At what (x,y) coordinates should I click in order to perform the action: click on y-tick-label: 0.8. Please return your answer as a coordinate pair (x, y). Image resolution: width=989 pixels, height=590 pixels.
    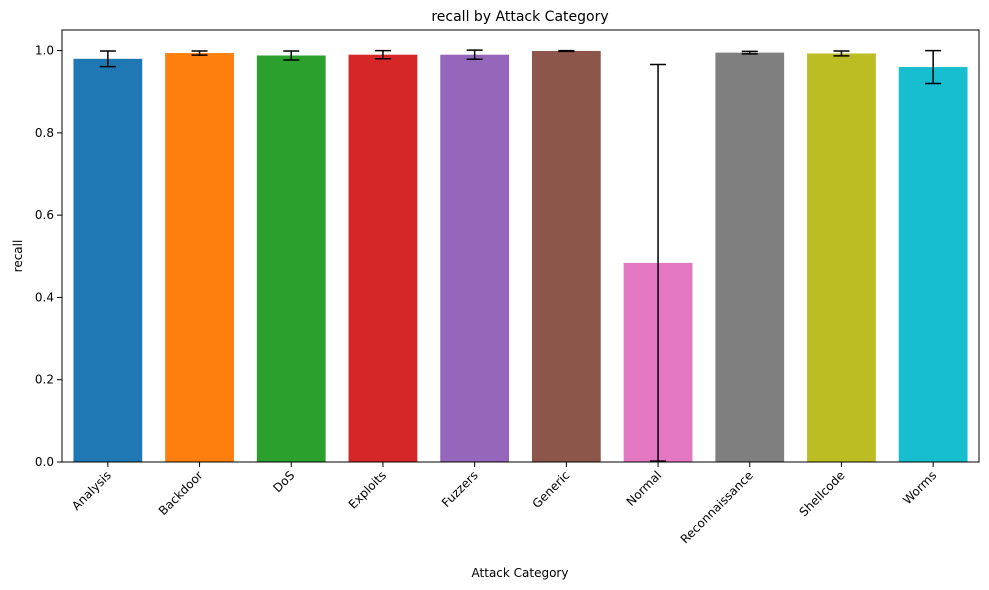
    Looking at the image, I should click on (44, 133).